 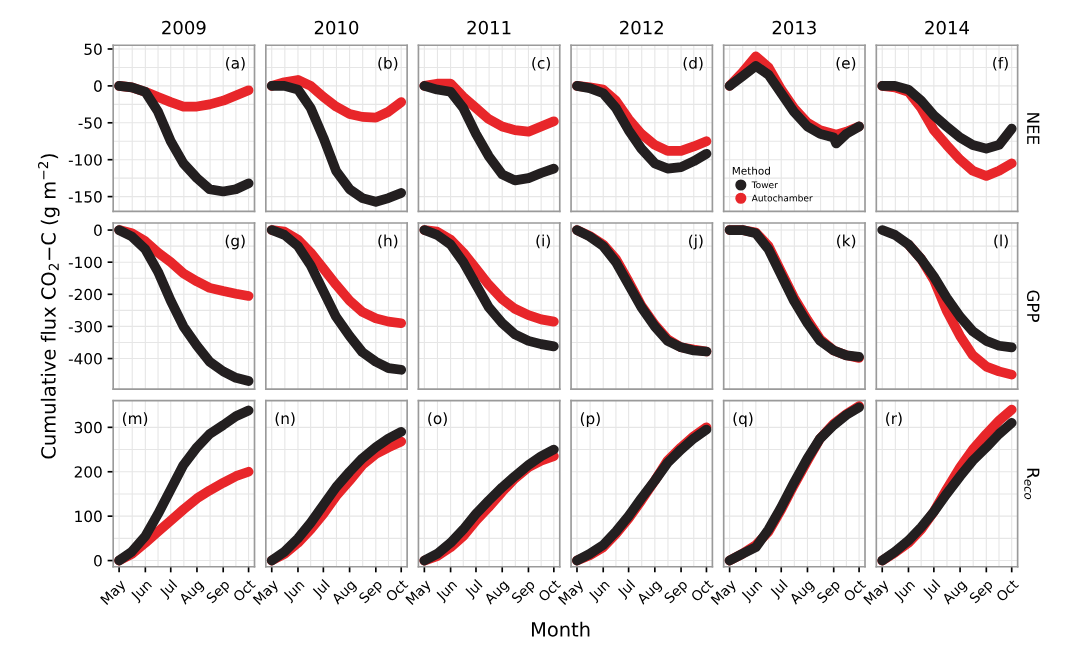 I want to click on x-axis-title: Month, so click(x=561, y=629).